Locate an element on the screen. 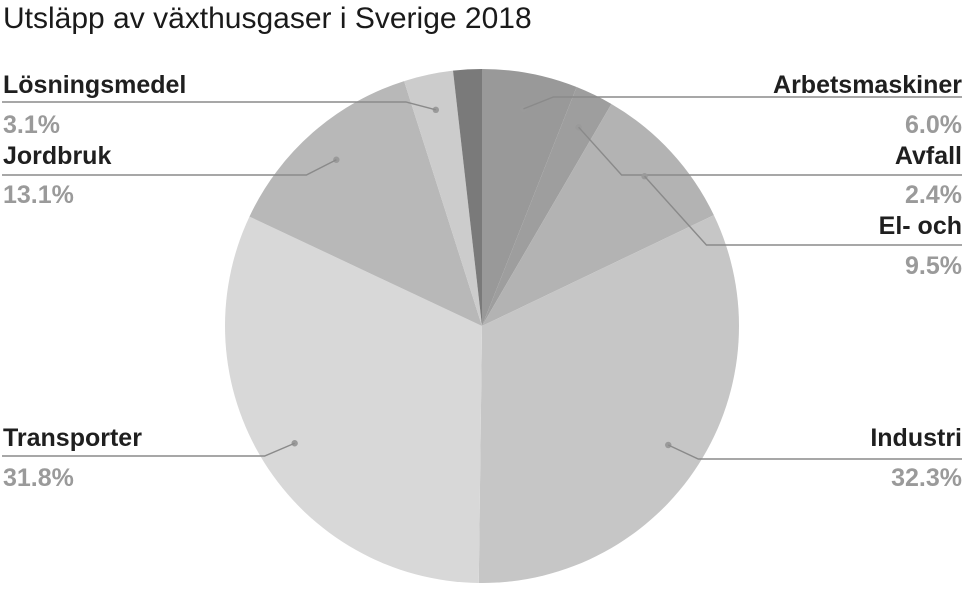 The height and width of the screenshot is (599, 965). slice-label-avfall: Avfall is located at coordinates (928, 156).